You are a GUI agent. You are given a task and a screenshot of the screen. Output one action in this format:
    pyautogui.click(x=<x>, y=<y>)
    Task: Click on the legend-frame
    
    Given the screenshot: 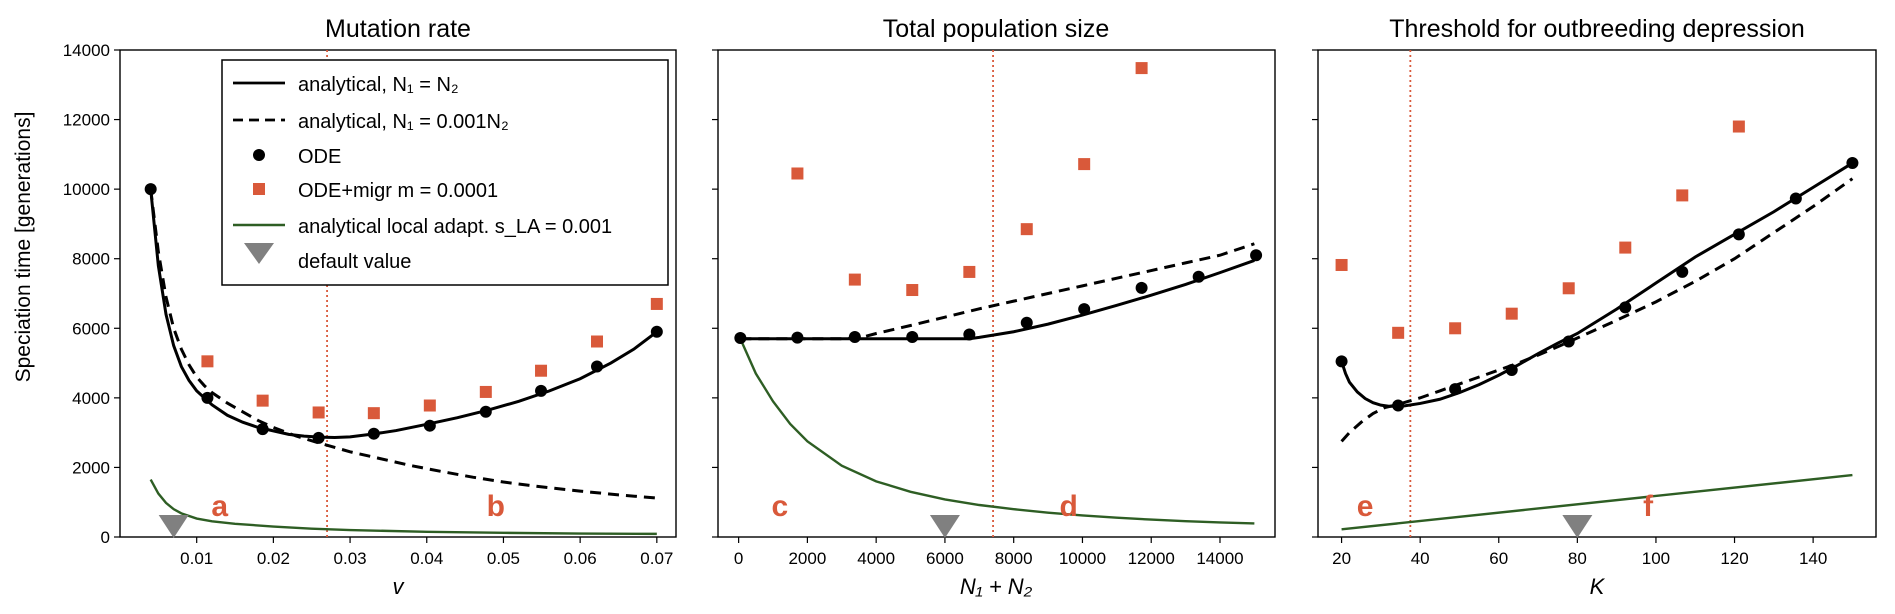 What is the action you would take?
    pyautogui.click(x=445, y=172)
    